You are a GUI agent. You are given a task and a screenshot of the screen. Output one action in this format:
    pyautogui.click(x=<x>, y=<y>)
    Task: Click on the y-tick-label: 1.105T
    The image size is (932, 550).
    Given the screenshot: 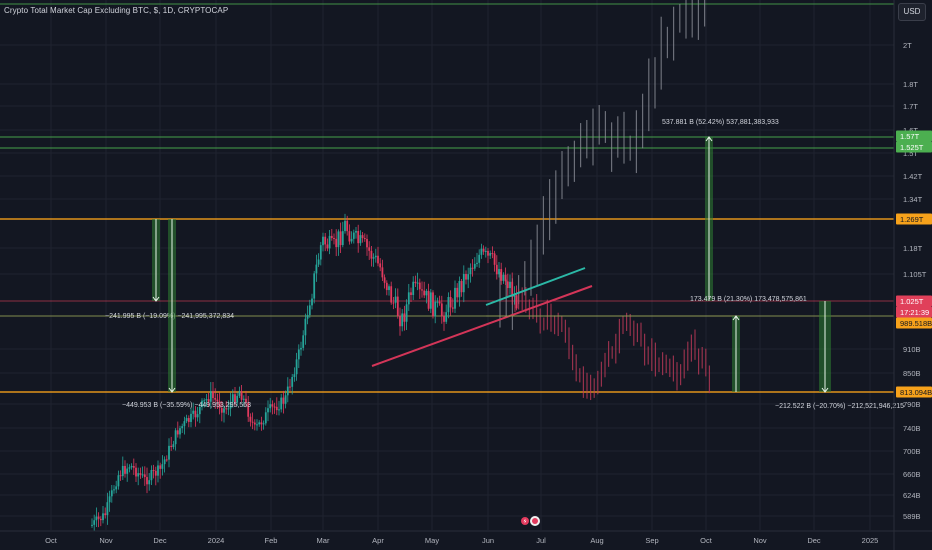 What is the action you would take?
    pyautogui.click(x=915, y=274)
    